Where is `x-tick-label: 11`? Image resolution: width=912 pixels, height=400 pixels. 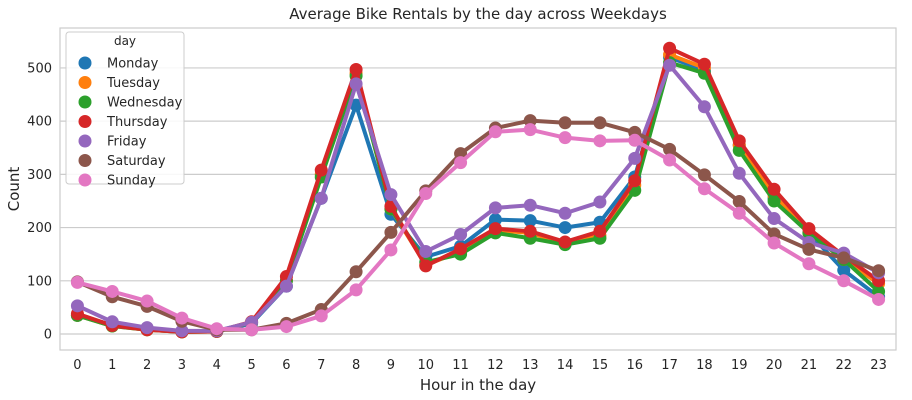 x-tick-label: 11 is located at coordinates (460, 365).